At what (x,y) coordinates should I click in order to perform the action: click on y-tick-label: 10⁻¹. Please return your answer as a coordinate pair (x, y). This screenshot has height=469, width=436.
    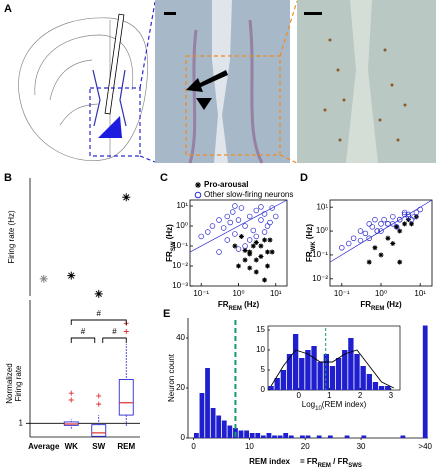
    Looking at the image, I should click on (180, 245).